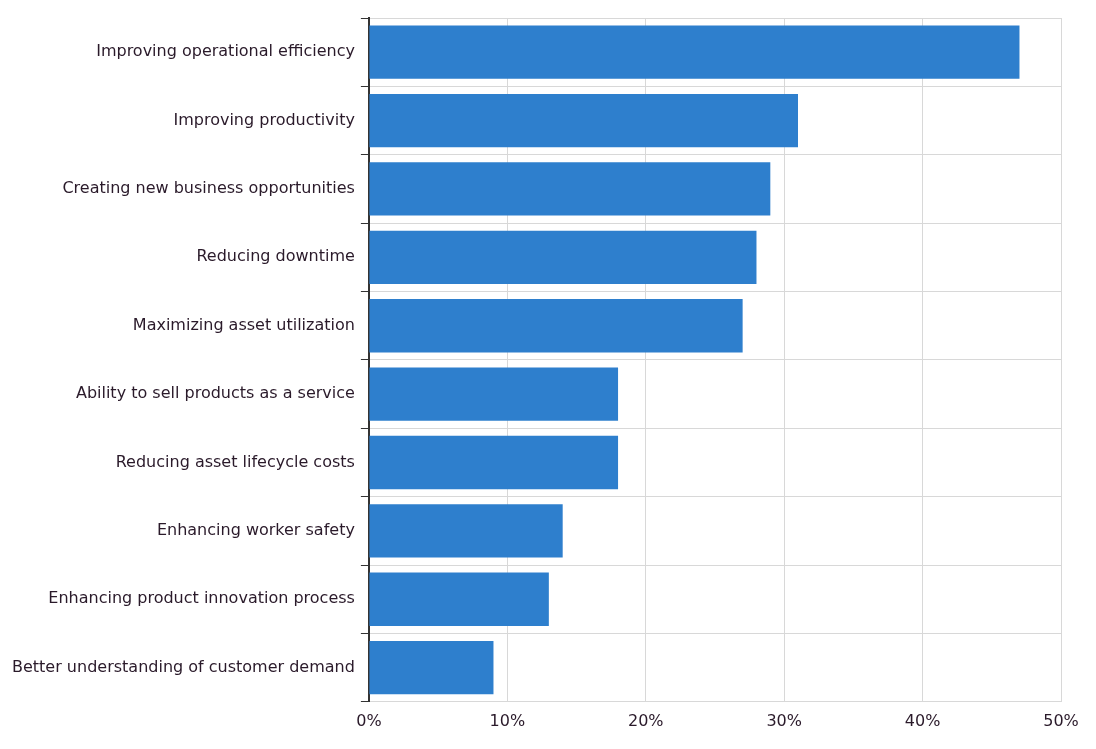 This screenshot has width=1096, height=749. Describe the element at coordinates (922, 720) in the screenshot. I see `x-tick-label: 40%` at that location.